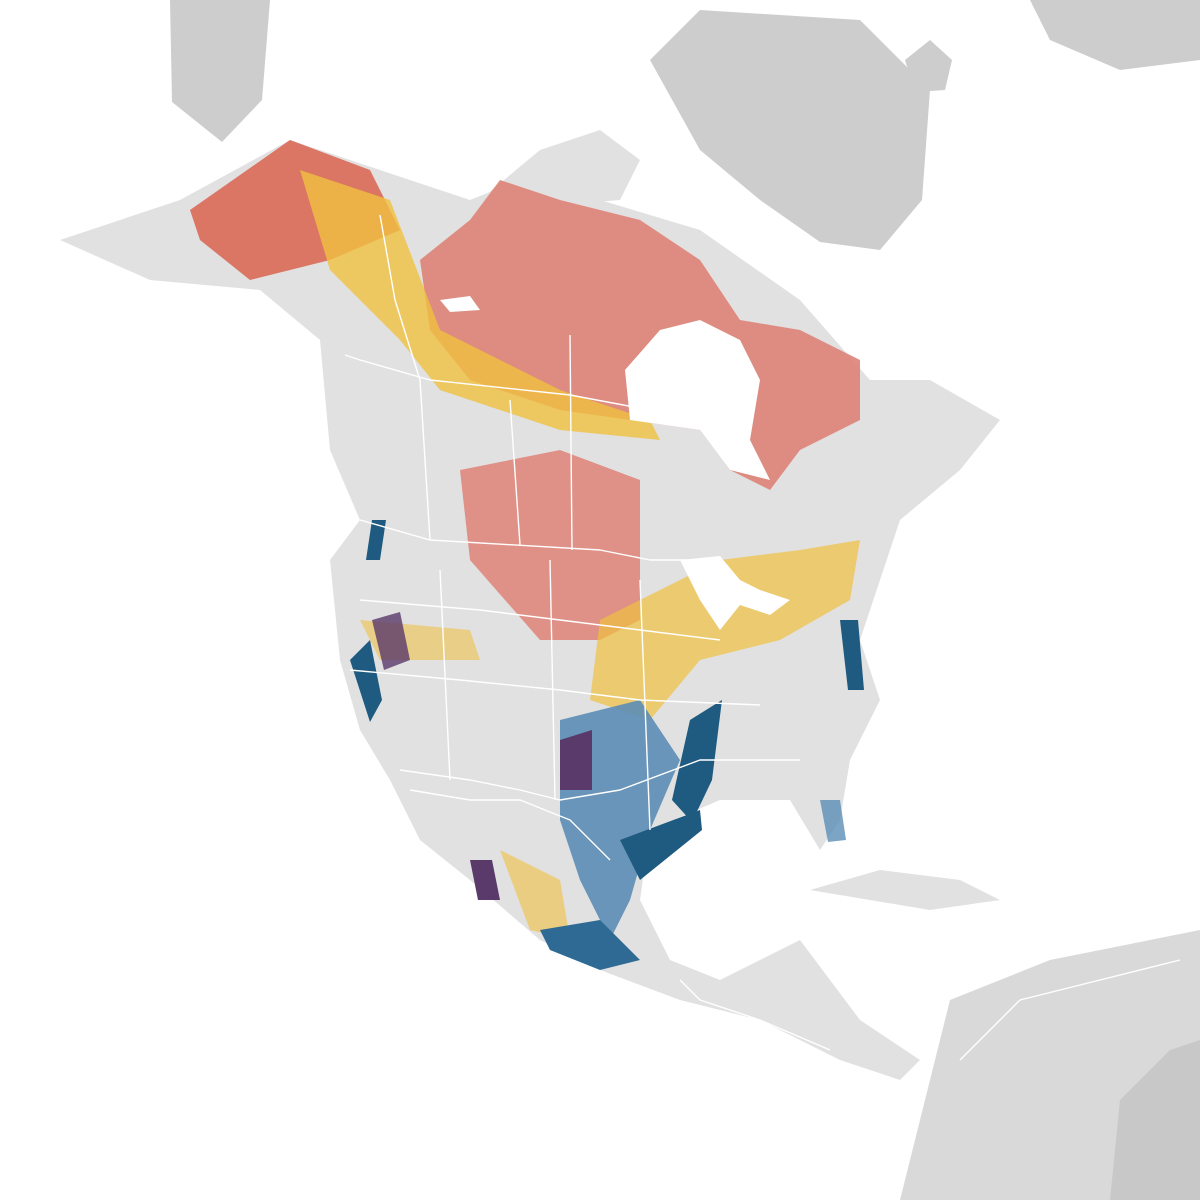 The image size is (1200, 1200). I want to click on arctic-land, so click(1115, 35).